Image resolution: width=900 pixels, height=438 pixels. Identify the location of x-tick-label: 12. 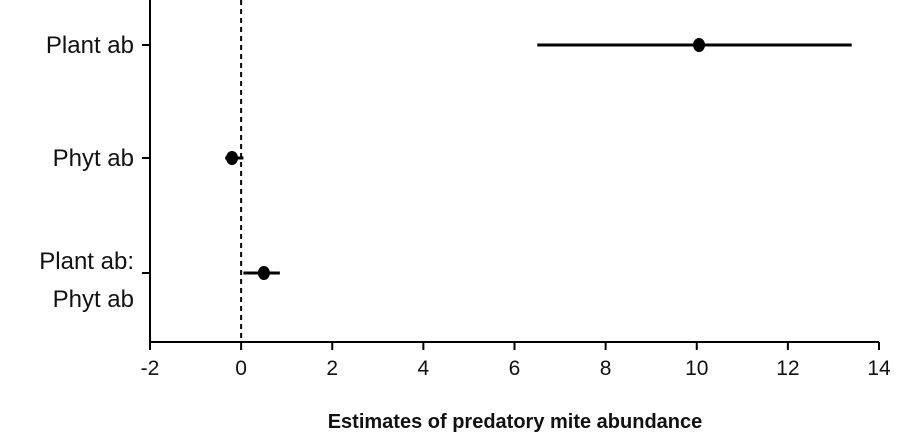
(787, 368).